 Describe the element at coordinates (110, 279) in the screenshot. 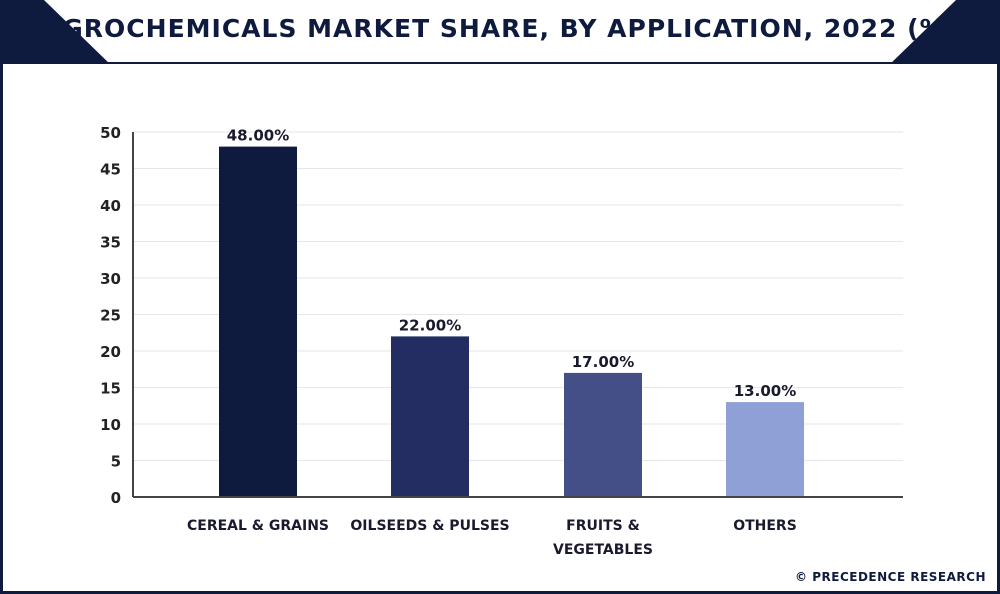

I see `y-tick-label: 30` at that location.